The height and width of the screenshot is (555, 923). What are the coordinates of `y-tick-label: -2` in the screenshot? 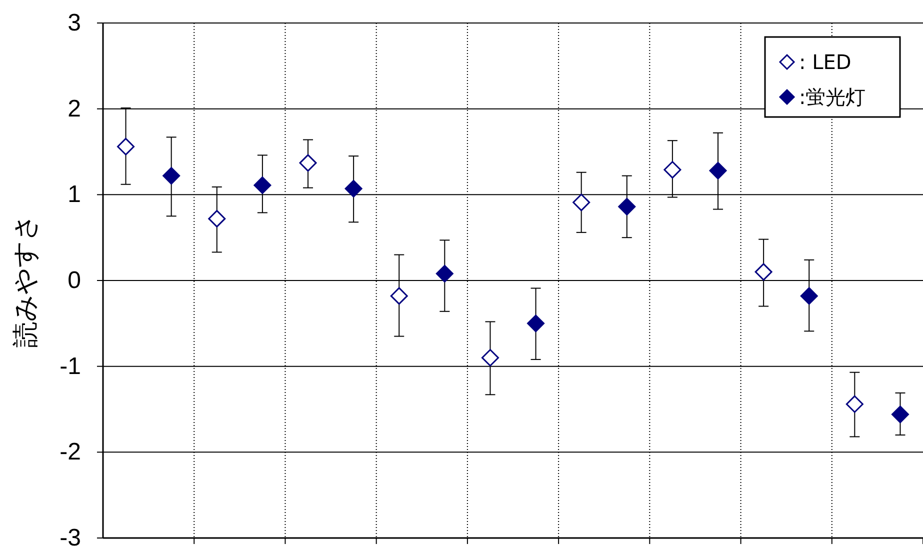 It's located at (70, 452).